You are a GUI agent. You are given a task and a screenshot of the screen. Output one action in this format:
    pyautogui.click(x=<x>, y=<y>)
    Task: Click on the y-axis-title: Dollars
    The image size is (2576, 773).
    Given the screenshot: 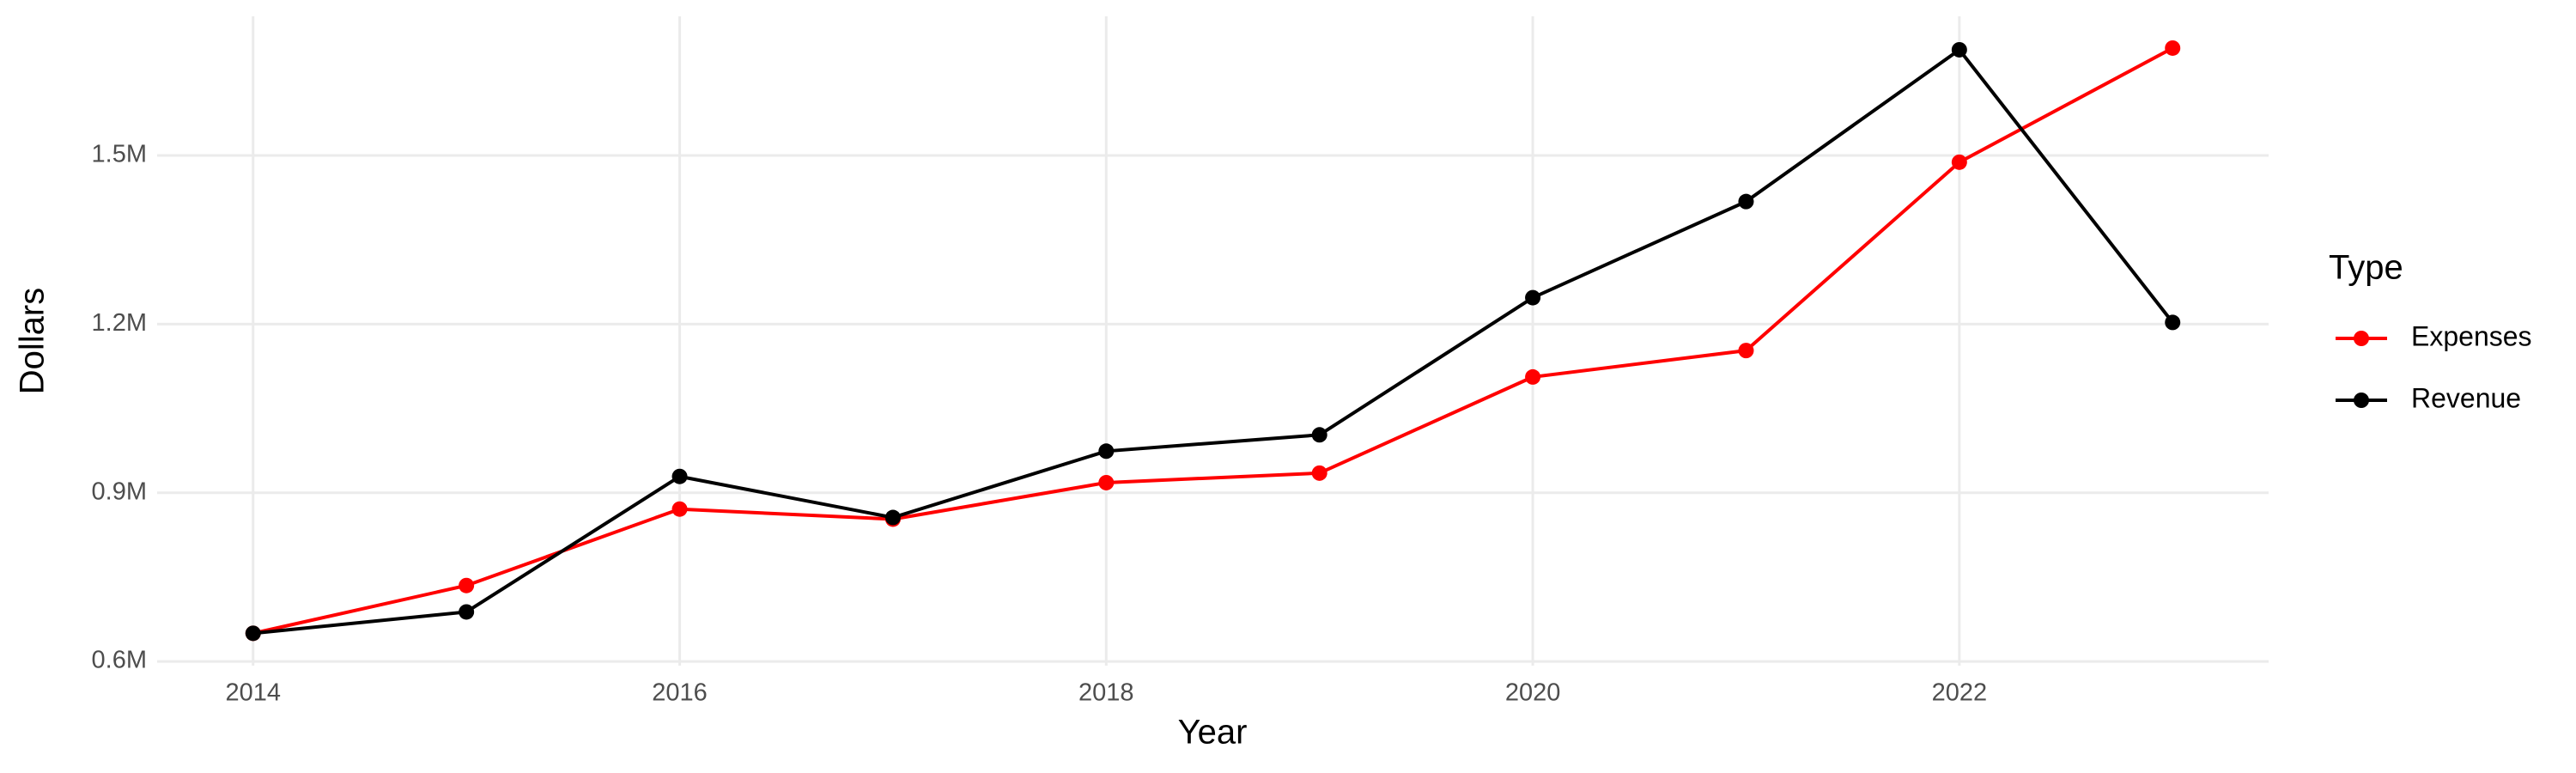 What is the action you would take?
    pyautogui.click(x=33, y=341)
    